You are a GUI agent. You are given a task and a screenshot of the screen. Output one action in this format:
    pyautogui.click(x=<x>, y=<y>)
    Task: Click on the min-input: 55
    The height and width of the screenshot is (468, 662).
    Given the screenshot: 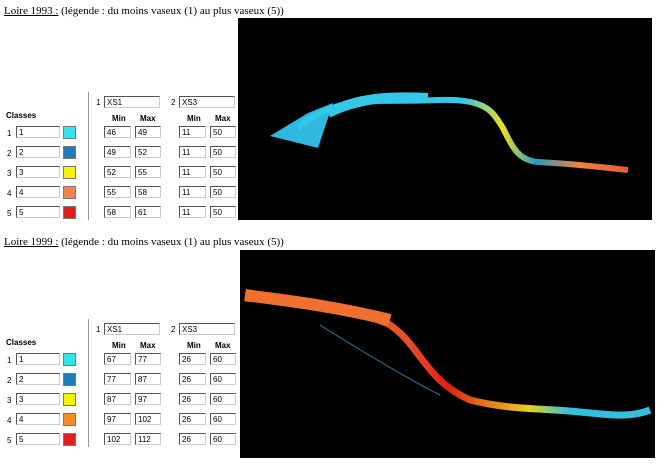 What is the action you would take?
    pyautogui.click(x=117, y=192)
    